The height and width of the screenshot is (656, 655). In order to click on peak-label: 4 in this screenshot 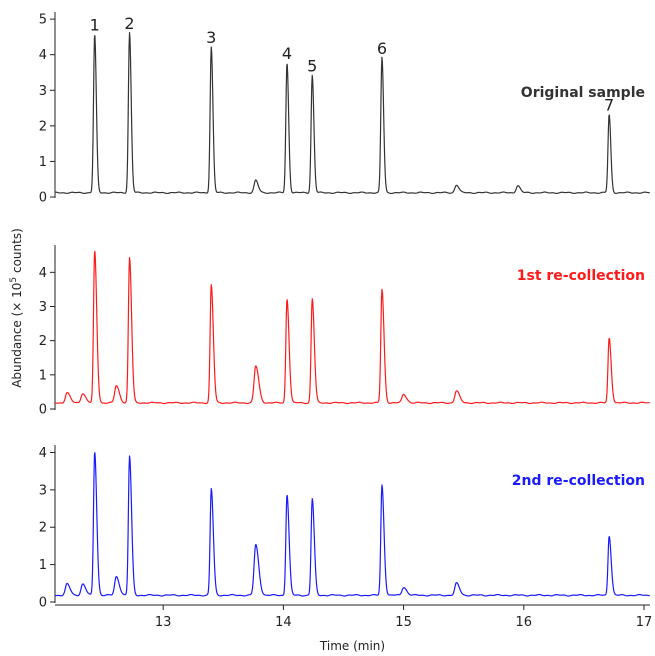, I will do `click(287, 53)`.